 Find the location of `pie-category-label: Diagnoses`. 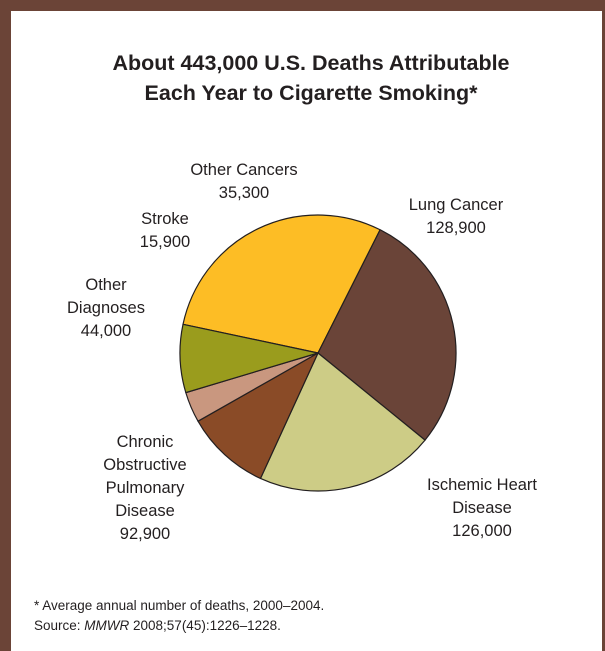

pie-category-label: Diagnoses is located at coordinates (106, 308).